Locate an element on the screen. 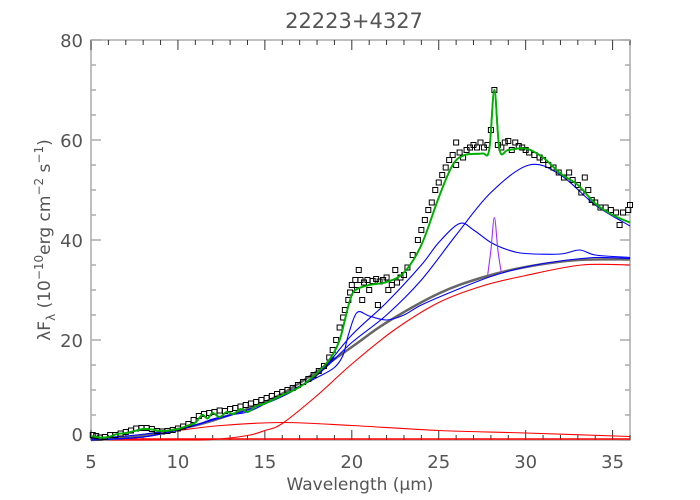 This screenshot has height=500, width=700. y-axis-label: λFλ (10−10erg cm−2 s−1) is located at coordinates (45, 240).